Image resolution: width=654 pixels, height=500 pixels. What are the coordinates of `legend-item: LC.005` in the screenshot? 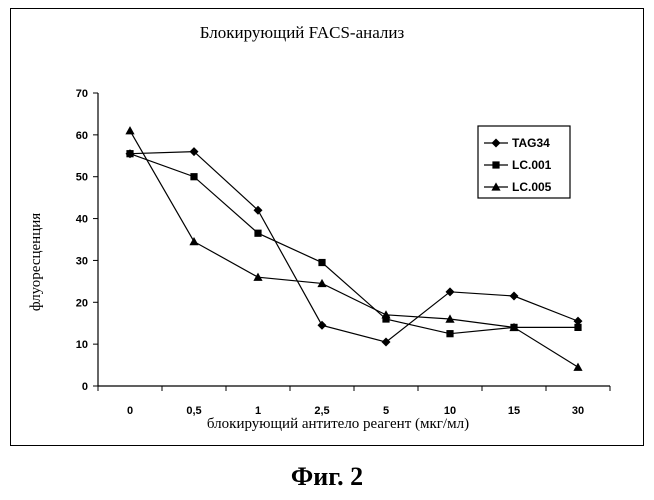 It's located at (518, 187).